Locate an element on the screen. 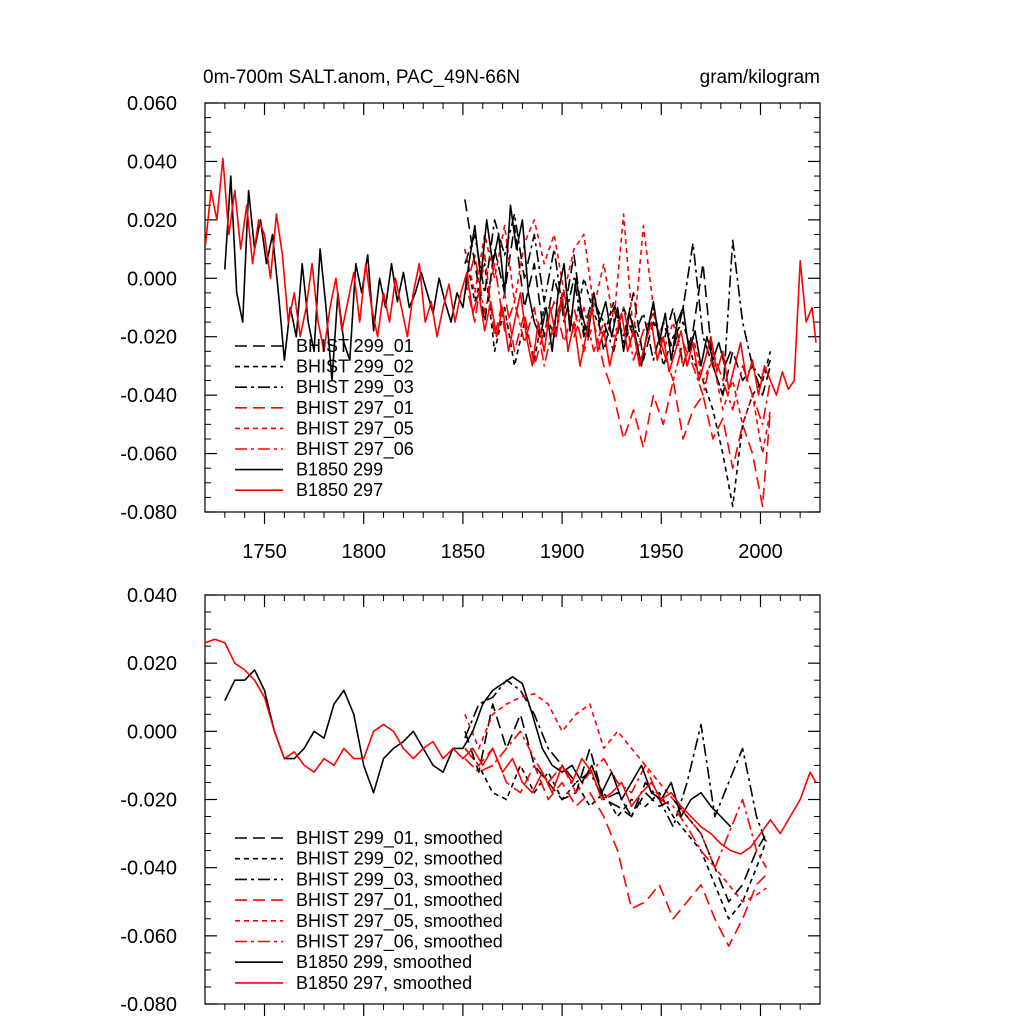 The image size is (1024, 1024). legend-label: B1850 299, smoothed is located at coordinates (384, 962).